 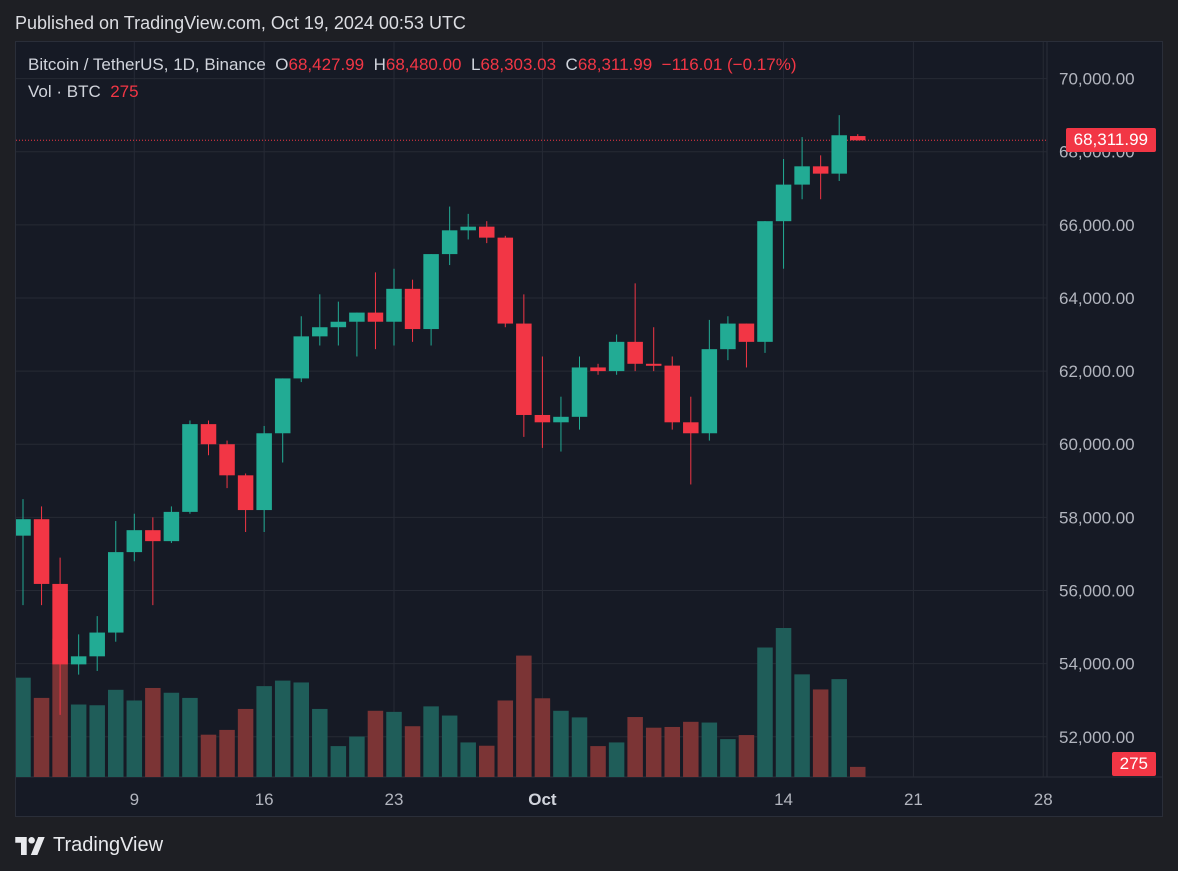 I want to click on footer-brand-text: TradingView, so click(x=108, y=845).